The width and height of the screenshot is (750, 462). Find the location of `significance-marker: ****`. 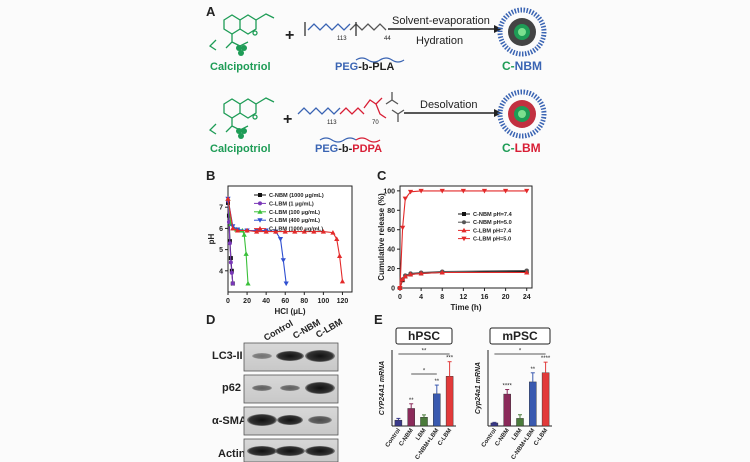

significance-marker: **** is located at coordinates (546, 359).